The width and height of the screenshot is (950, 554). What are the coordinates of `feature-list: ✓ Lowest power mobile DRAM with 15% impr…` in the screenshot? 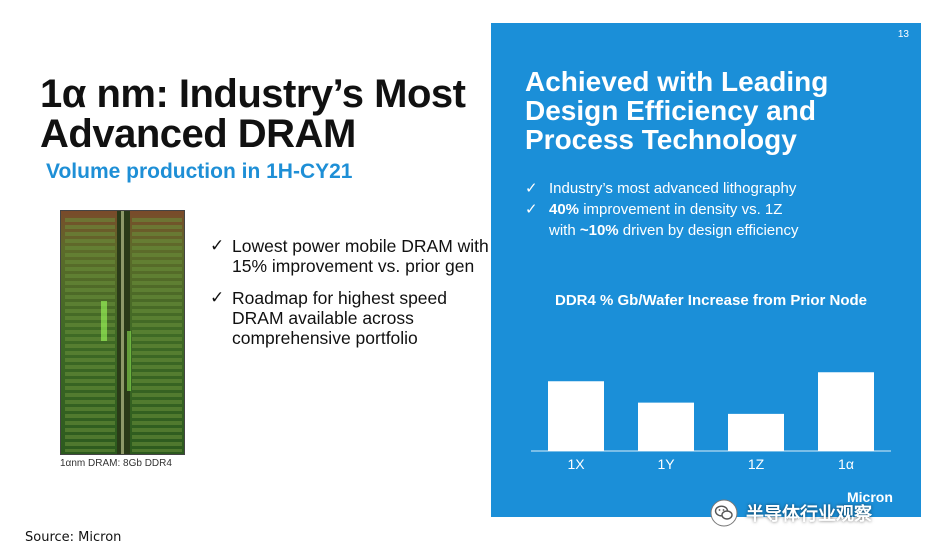 It's located at (350, 298).